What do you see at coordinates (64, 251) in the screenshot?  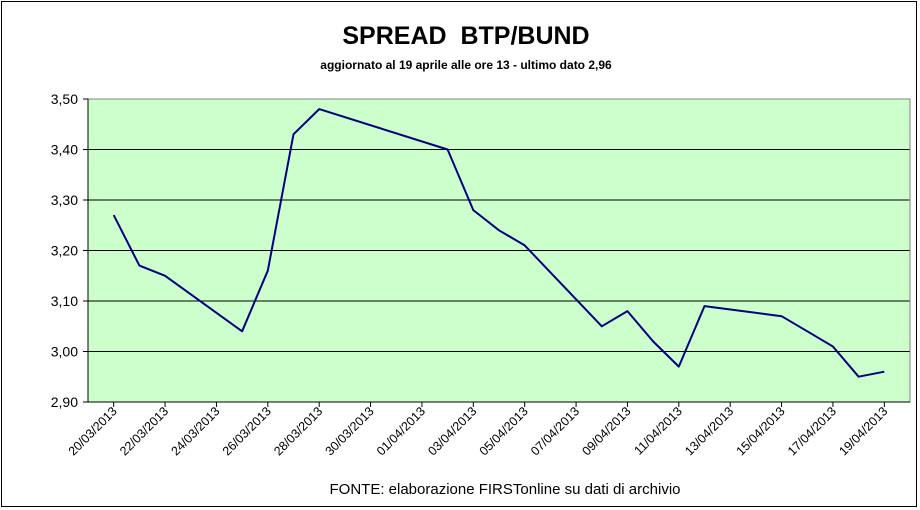 I see `y-tick-label: 3,20` at bounding box center [64, 251].